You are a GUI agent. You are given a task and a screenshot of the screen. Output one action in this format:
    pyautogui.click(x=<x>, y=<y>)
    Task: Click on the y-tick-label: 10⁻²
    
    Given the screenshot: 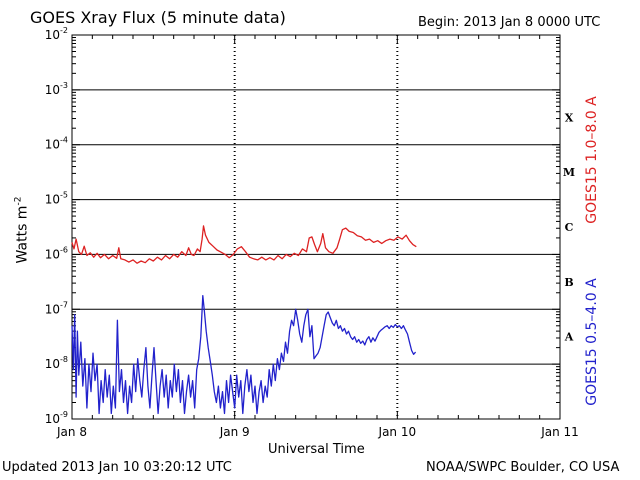 What is the action you would take?
    pyautogui.click(x=56, y=34)
    